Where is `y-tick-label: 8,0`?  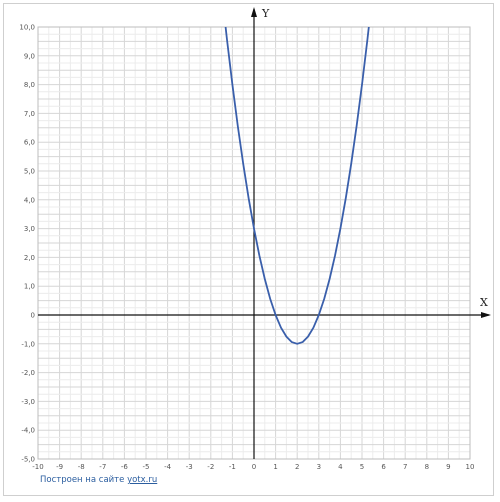 y-tick-label: 8,0 is located at coordinates (29, 85).